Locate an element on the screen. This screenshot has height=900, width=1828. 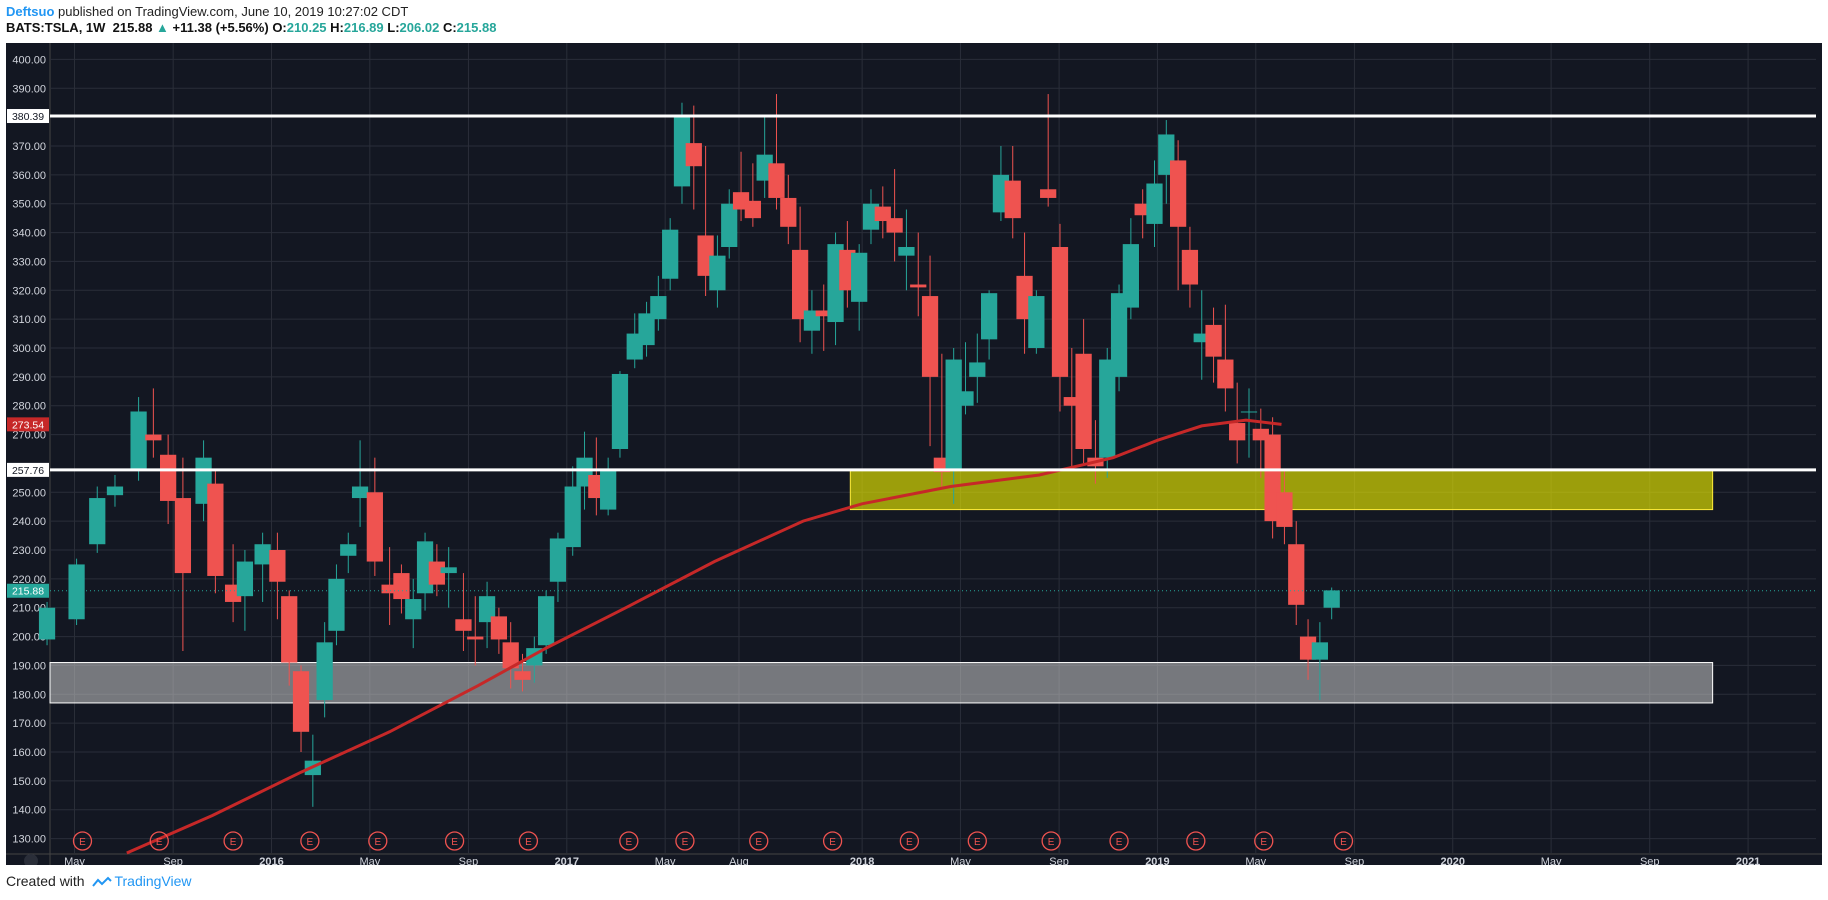
y-tick-label: 200.00 is located at coordinates (29, 638).